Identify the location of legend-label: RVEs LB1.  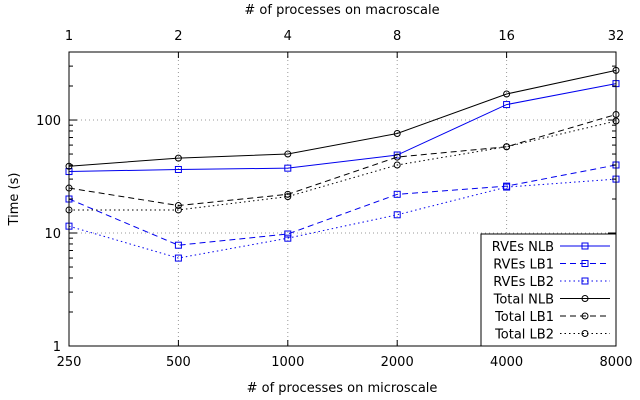
(523, 265).